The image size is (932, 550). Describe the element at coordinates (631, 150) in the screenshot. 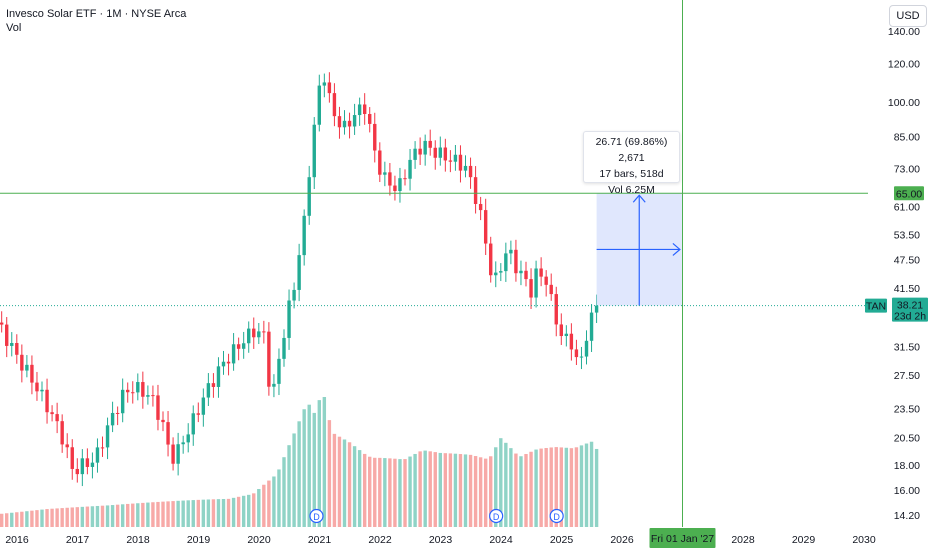

I see `measure-change: 26.71 (69.86%) 2,671` at that location.